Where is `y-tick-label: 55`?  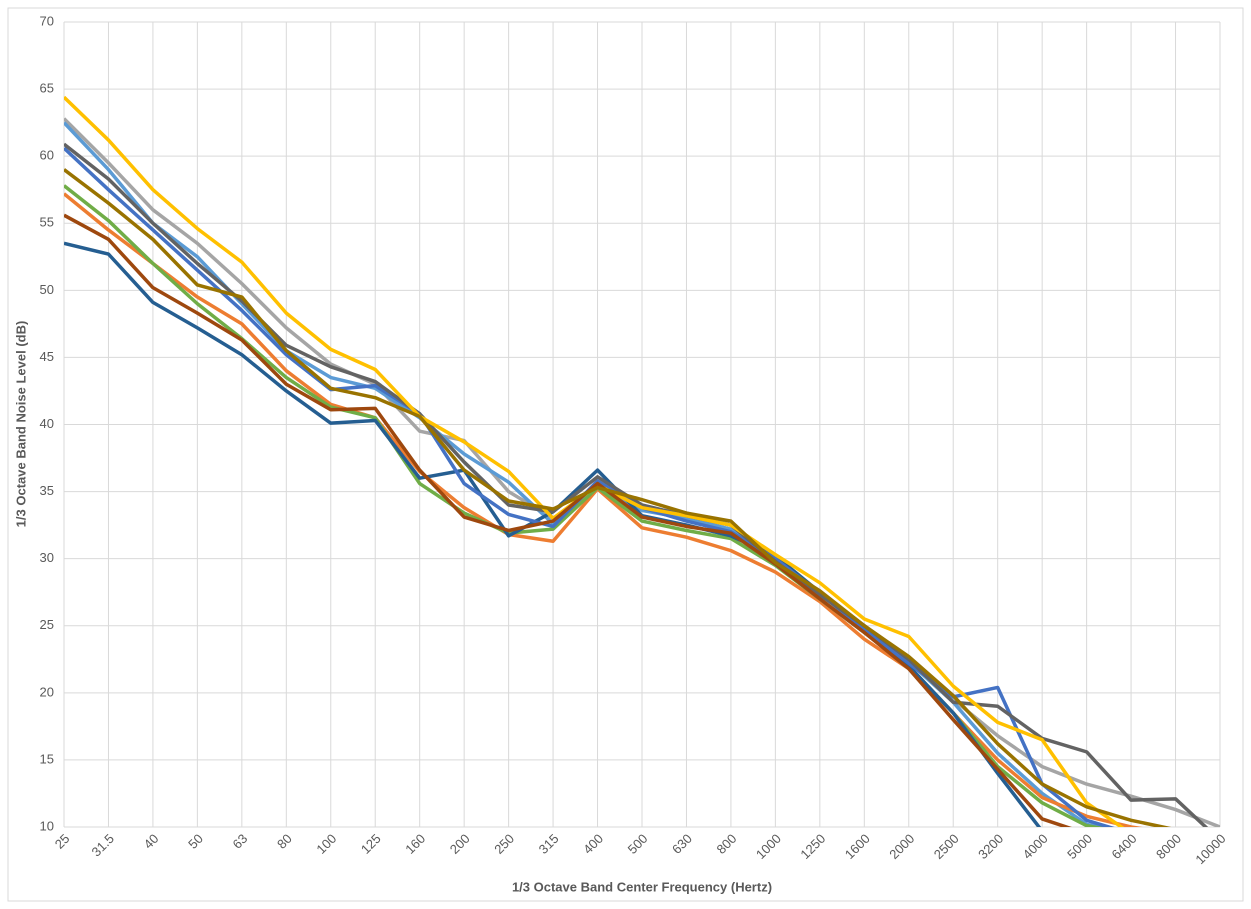 y-tick-label: 55 is located at coordinates (47, 222).